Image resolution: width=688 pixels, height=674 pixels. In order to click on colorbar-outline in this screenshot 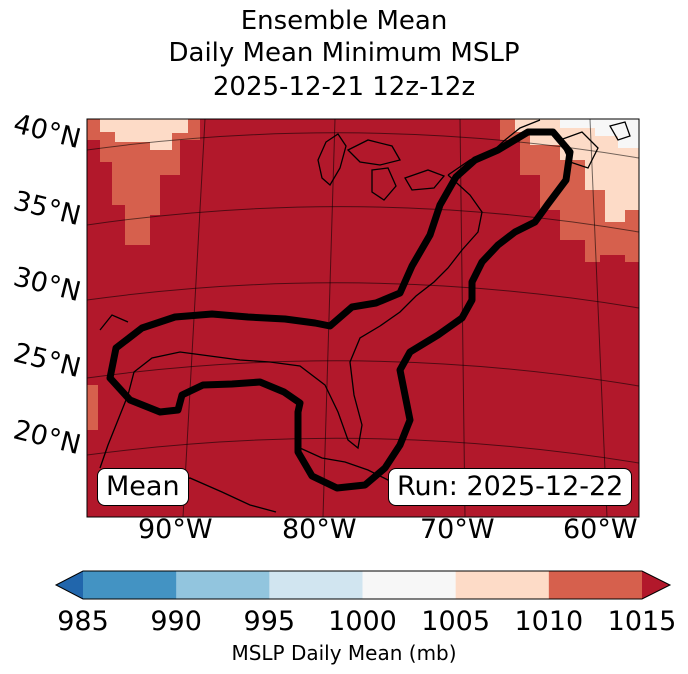, I will do `click(363, 585)`.